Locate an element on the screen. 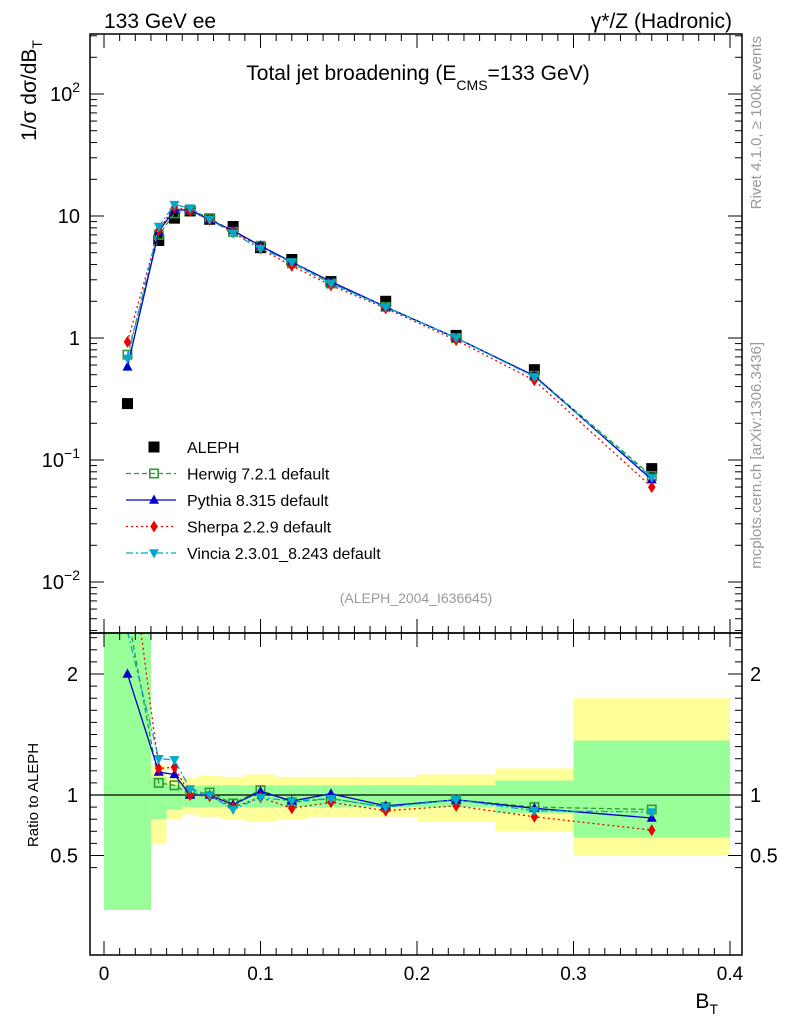 This screenshot has height=1024, width=786. legend-entry: ALEPH is located at coordinates (193, 448).